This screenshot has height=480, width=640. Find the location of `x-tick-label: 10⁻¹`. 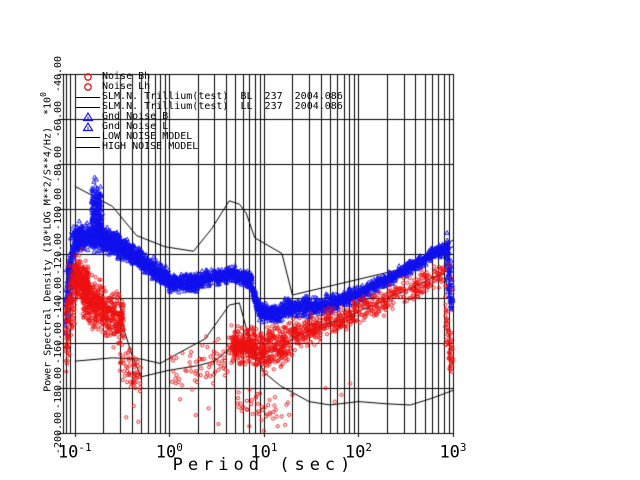

x-tick-label: 10⁻¹ is located at coordinates (74, 452).